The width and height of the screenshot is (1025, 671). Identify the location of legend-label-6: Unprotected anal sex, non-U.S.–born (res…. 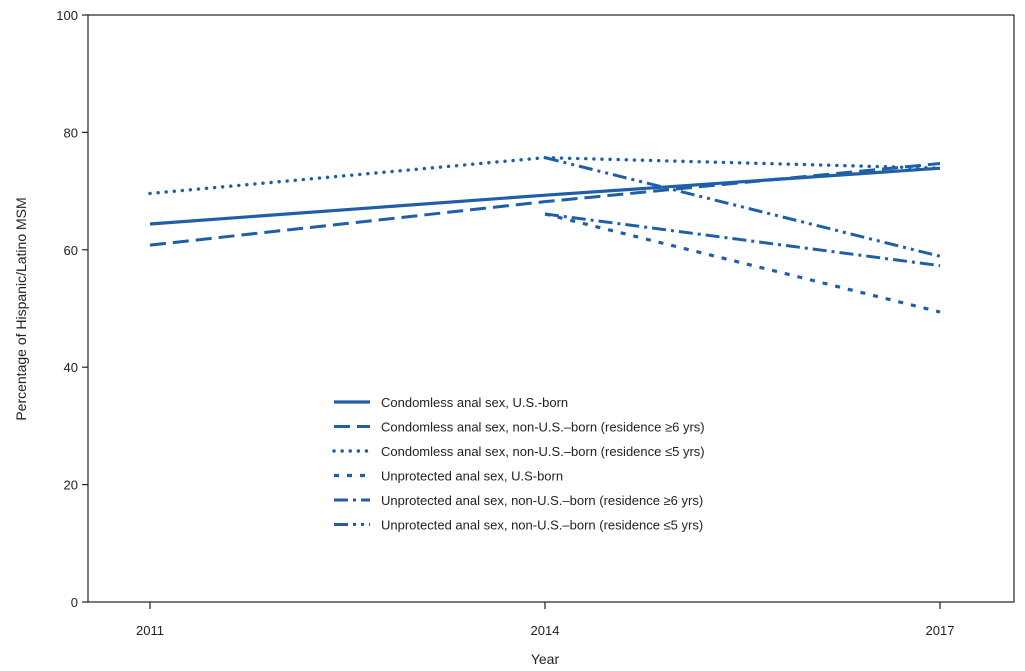
(542, 525).